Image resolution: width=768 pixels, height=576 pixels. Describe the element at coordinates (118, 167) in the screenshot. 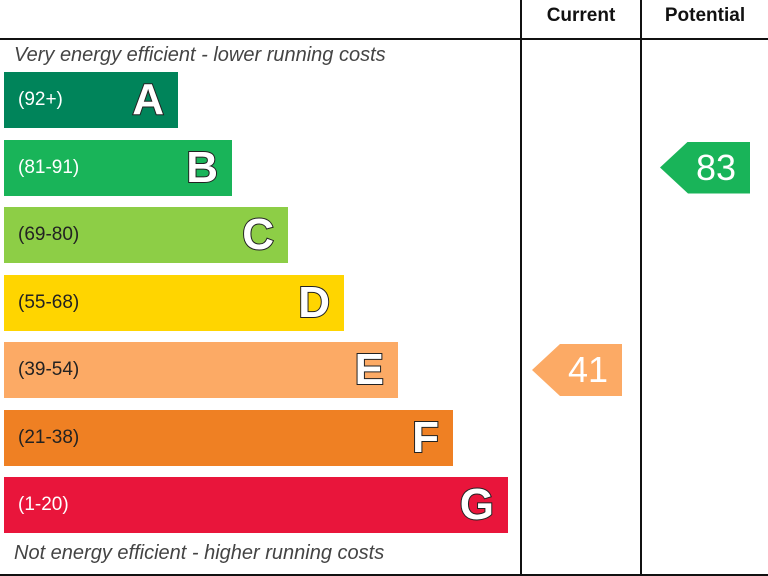

I see `band-b: (81-91) B` at that location.